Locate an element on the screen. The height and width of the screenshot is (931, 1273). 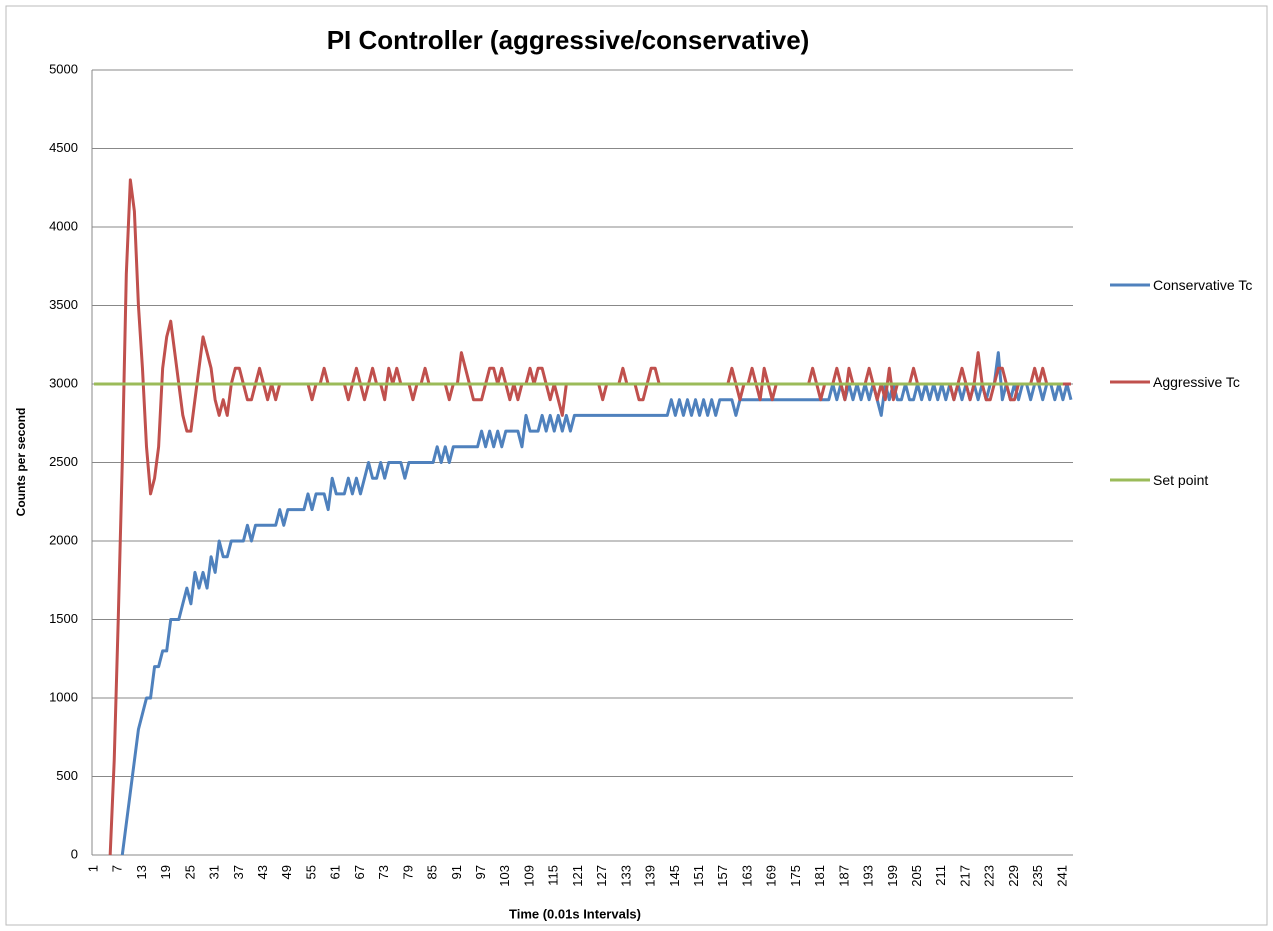
x-tick-label: 43 is located at coordinates (262, 872).